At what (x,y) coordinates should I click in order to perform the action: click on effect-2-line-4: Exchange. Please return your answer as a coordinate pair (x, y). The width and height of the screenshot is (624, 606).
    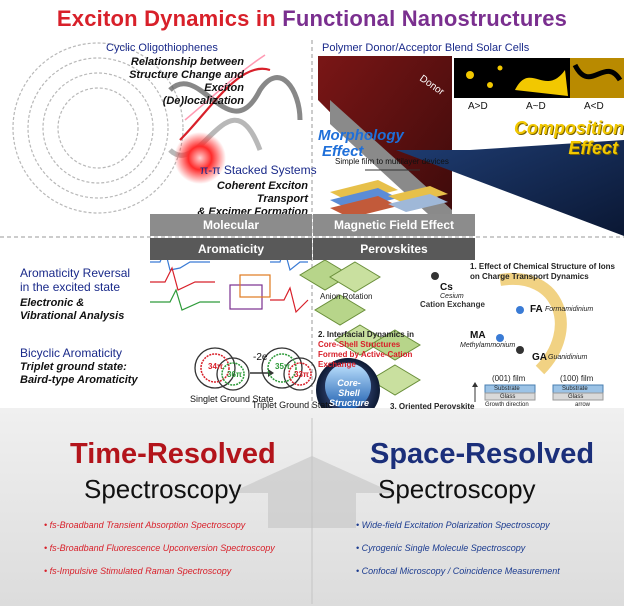
    Looking at the image, I should click on (337, 364).